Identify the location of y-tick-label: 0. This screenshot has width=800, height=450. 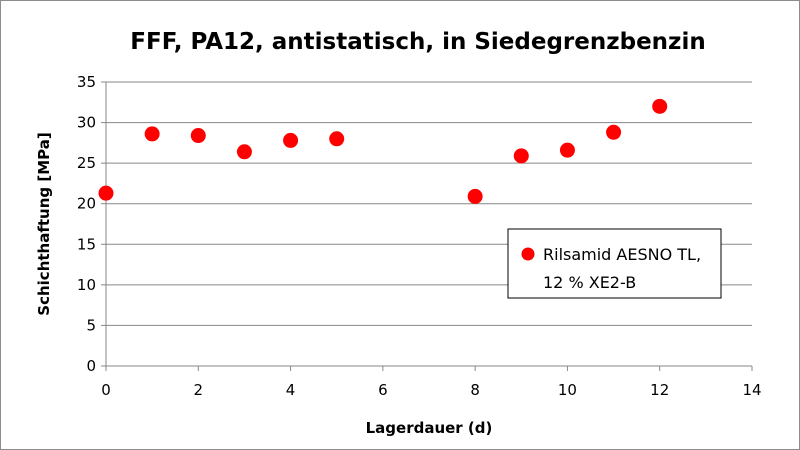
(91, 366).